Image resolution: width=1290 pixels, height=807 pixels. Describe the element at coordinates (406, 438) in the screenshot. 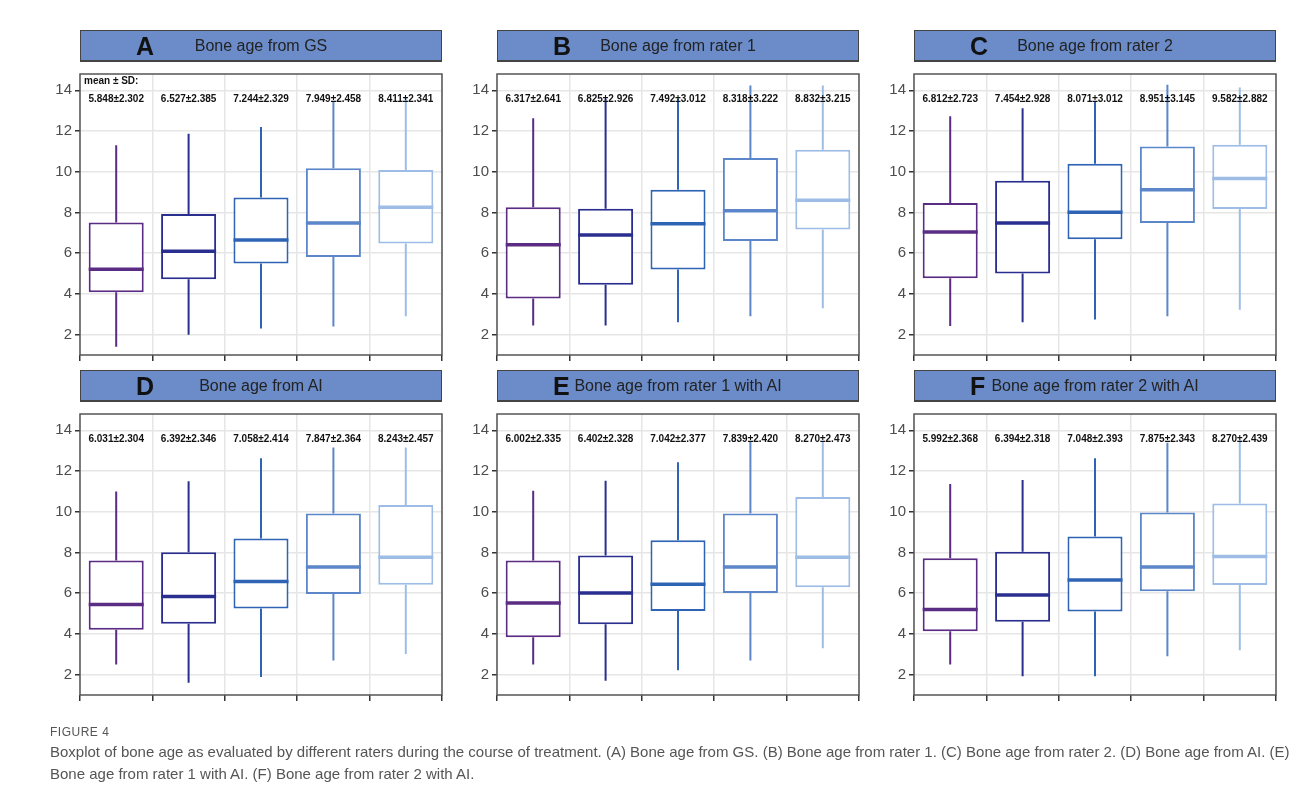

I see `annotation: 8.243±2.457` at that location.